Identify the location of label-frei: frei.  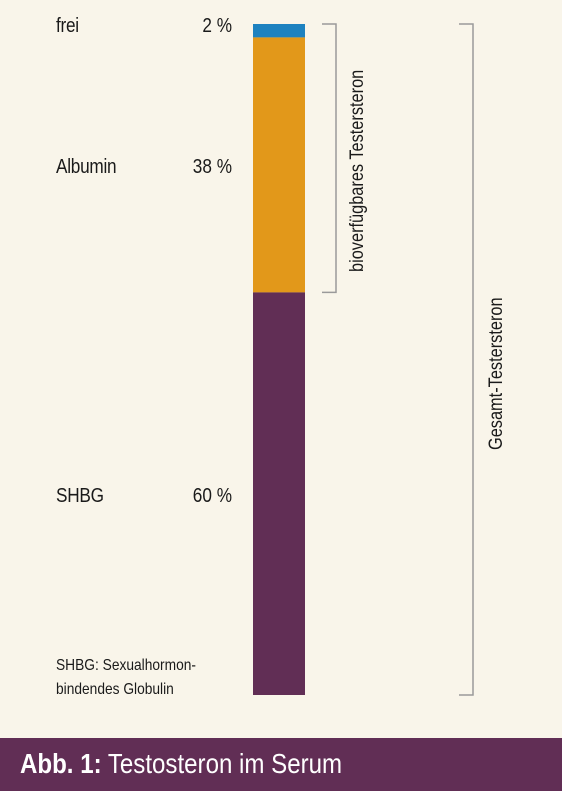
(67, 26).